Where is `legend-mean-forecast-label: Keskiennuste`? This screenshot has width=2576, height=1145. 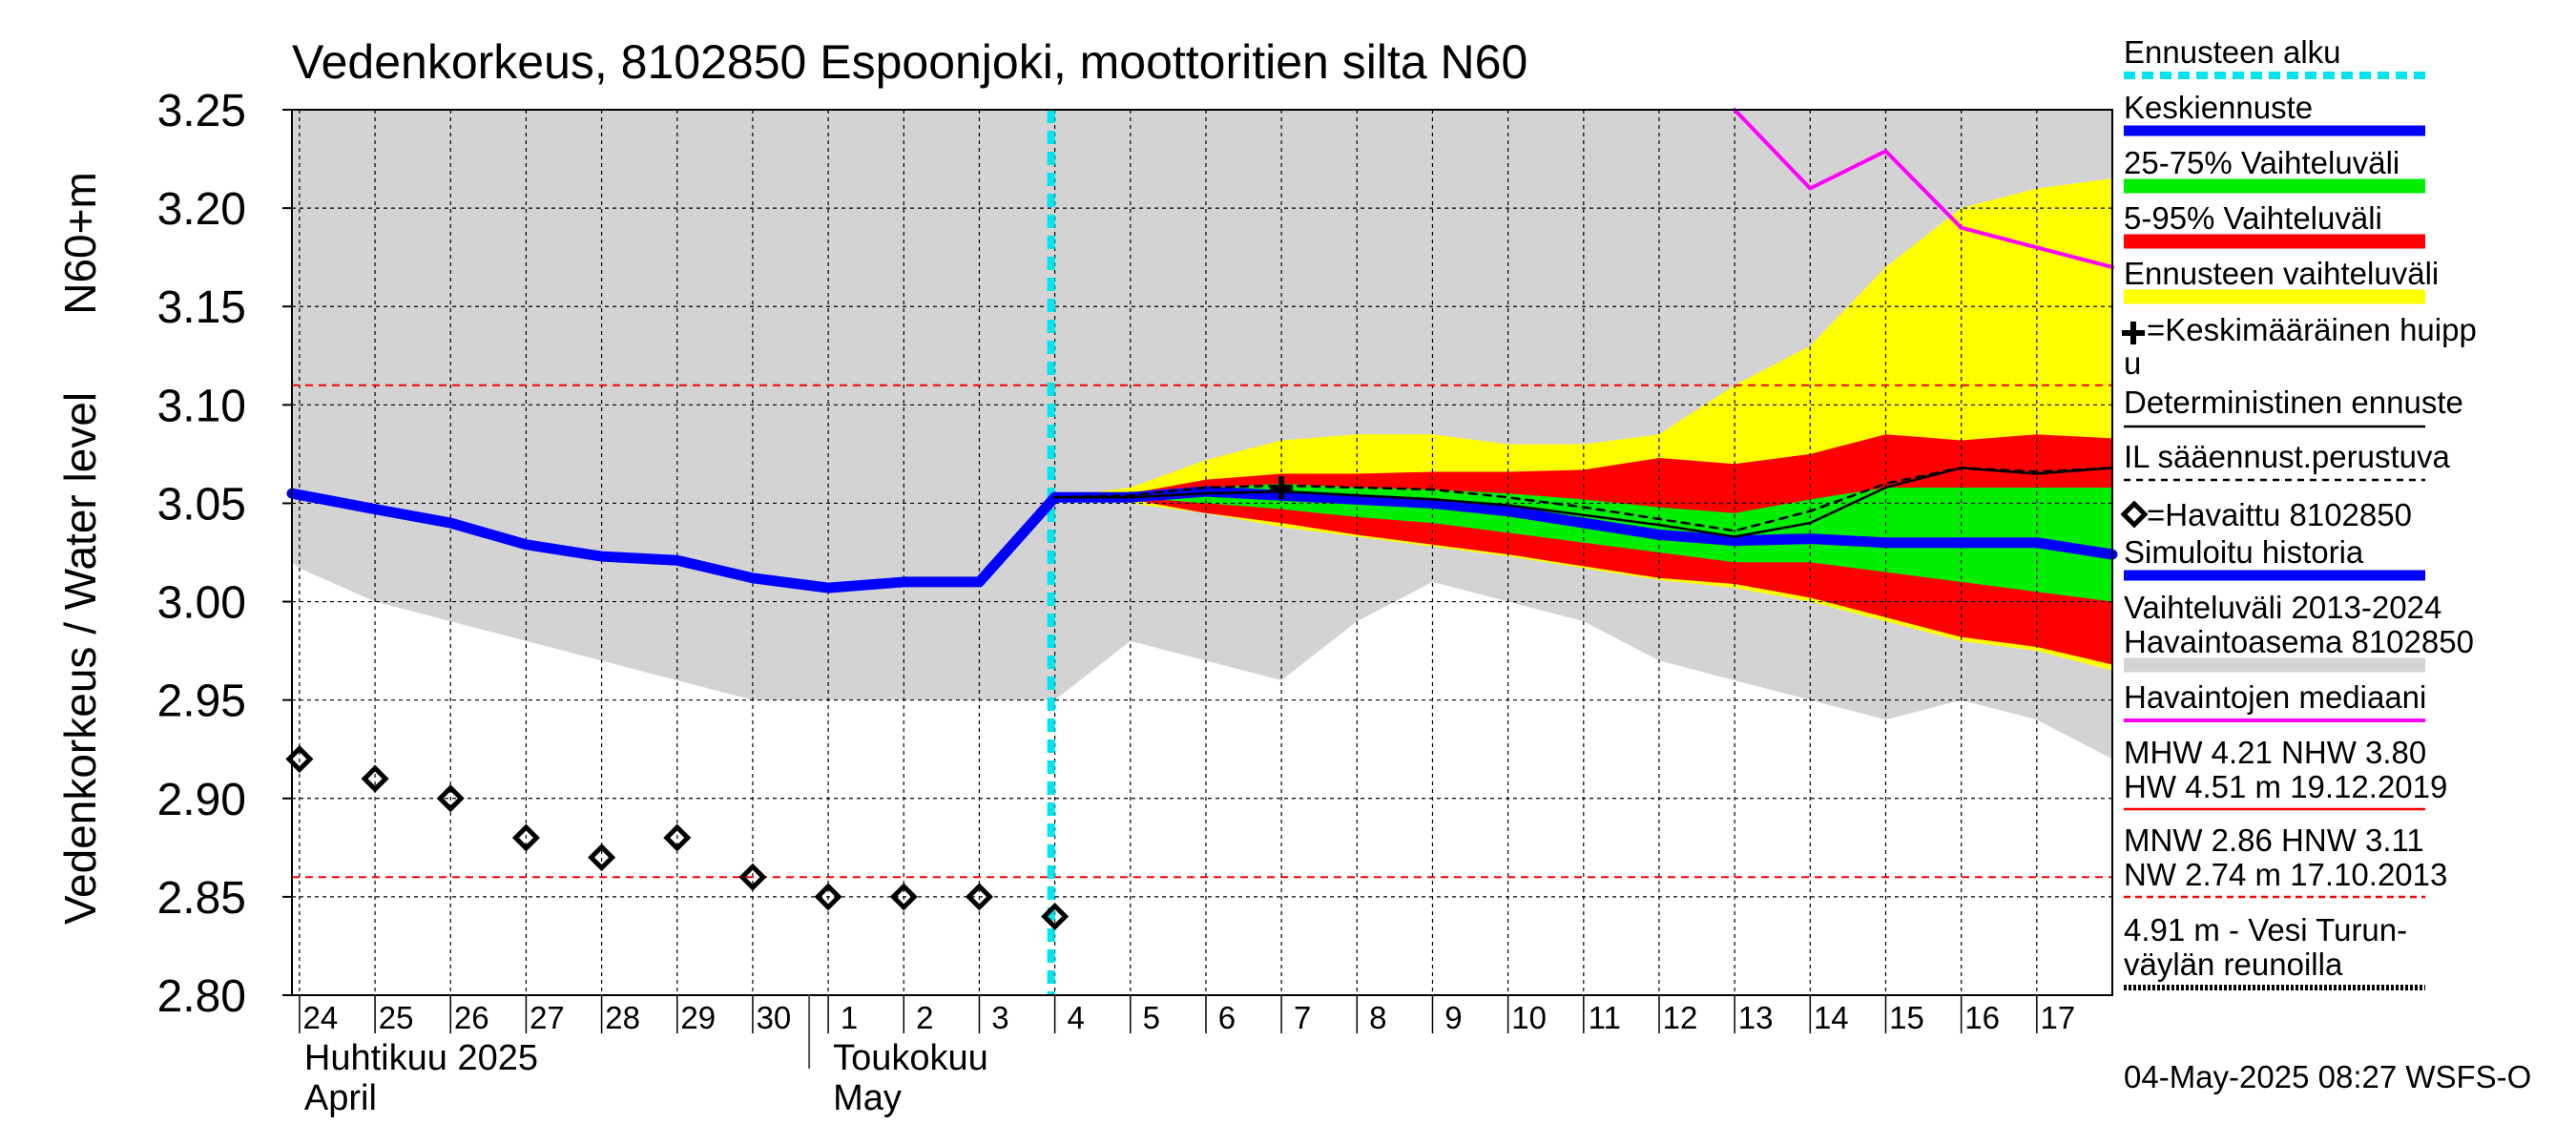
legend-mean-forecast-label: Keskiennuste is located at coordinates (2218, 107).